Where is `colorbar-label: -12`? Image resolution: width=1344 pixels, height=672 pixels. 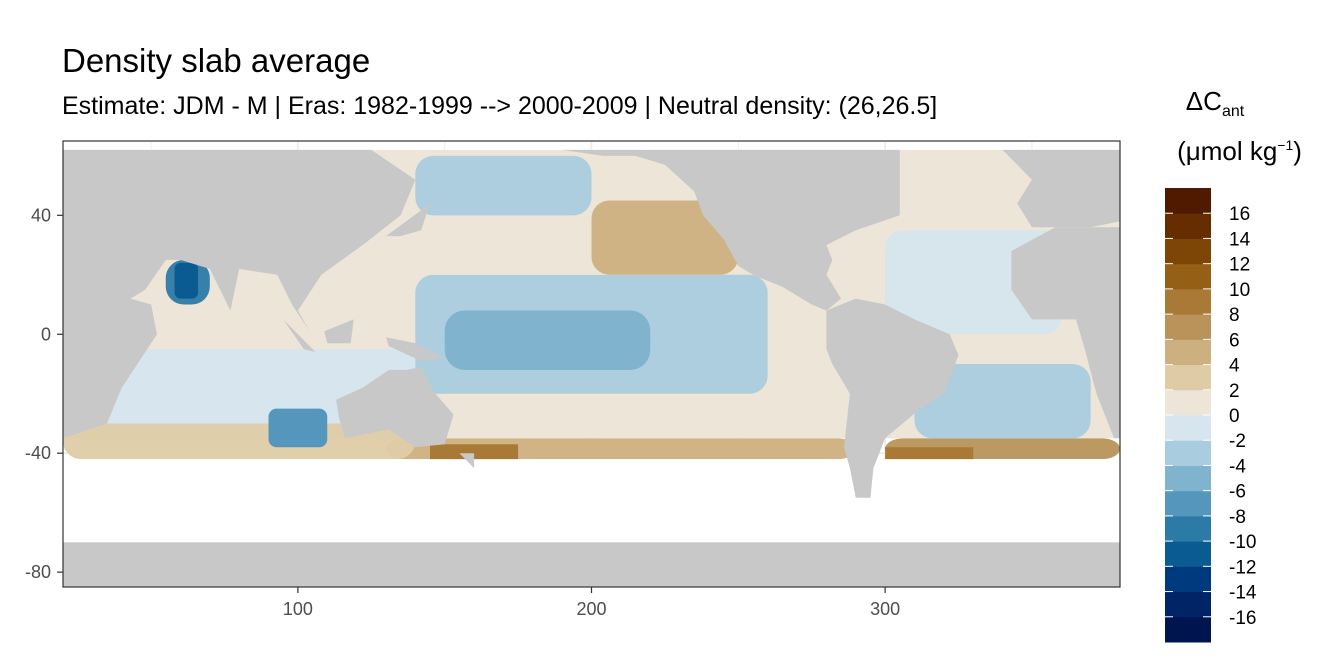
colorbar-label: -12 is located at coordinates (1242, 567).